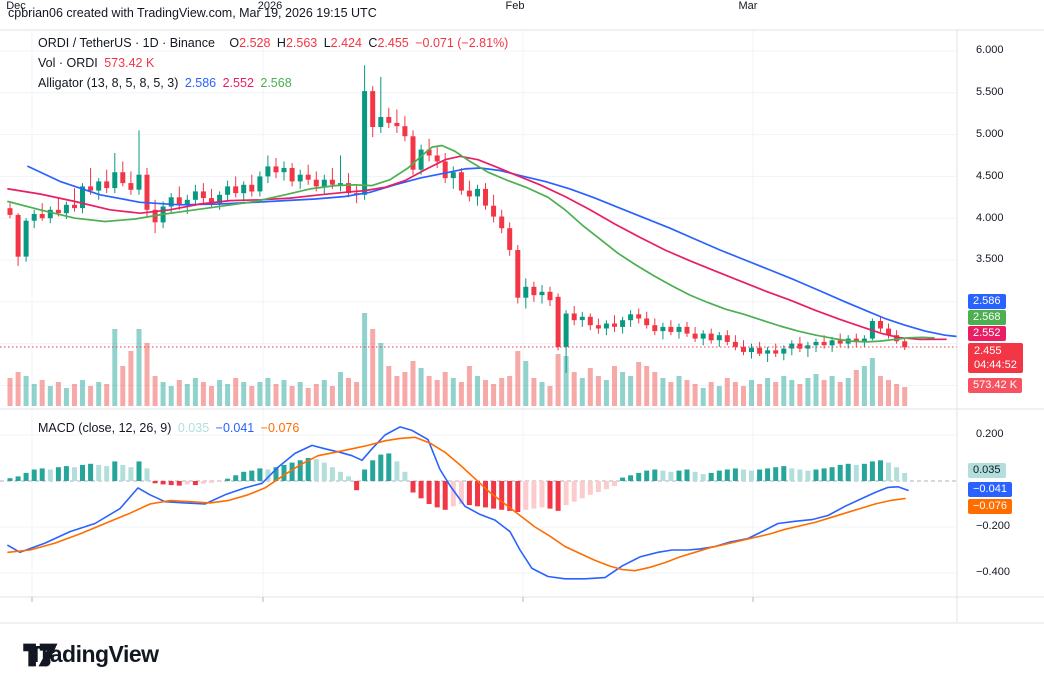 The width and height of the screenshot is (1044, 685). Describe the element at coordinates (993, 526) in the screenshot. I see `macd-tick-label: −0.200` at that location.